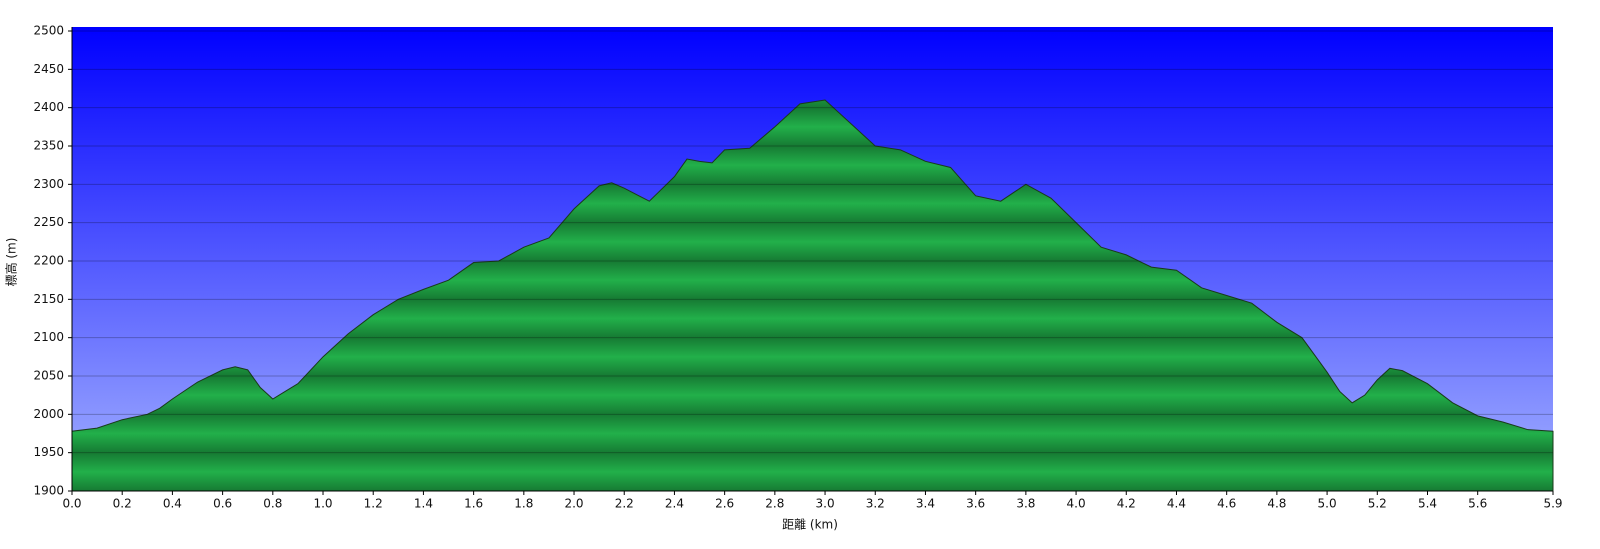  I want to click on x-axis-label: 距離 (km), so click(810, 525).